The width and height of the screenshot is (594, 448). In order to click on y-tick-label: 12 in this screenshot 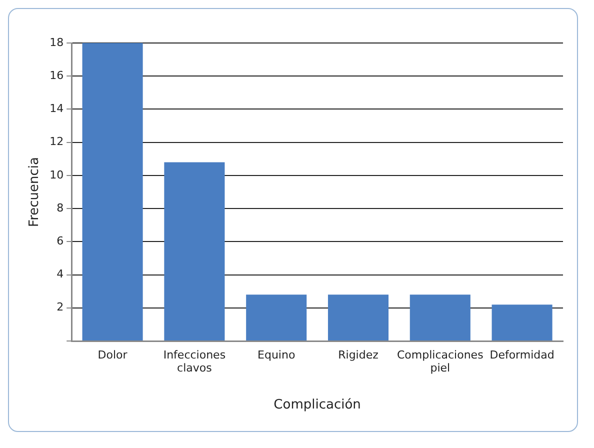, I will do `click(57, 141)`.